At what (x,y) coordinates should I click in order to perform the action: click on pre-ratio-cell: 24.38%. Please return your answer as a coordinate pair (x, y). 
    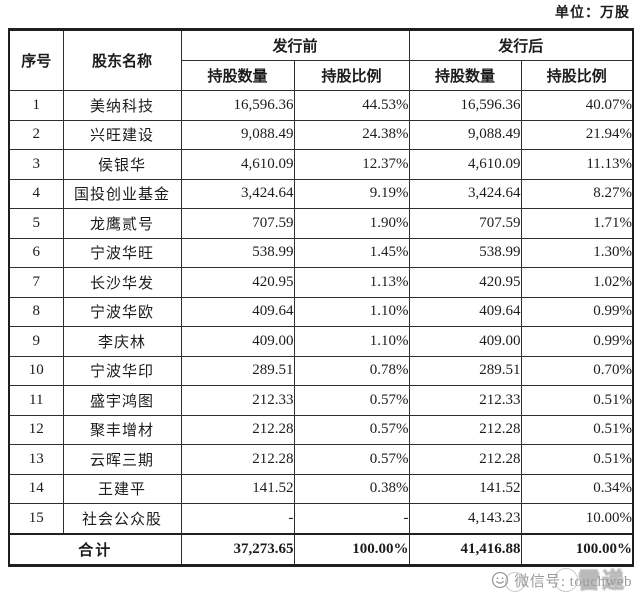
    Looking at the image, I should click on (351, 134).